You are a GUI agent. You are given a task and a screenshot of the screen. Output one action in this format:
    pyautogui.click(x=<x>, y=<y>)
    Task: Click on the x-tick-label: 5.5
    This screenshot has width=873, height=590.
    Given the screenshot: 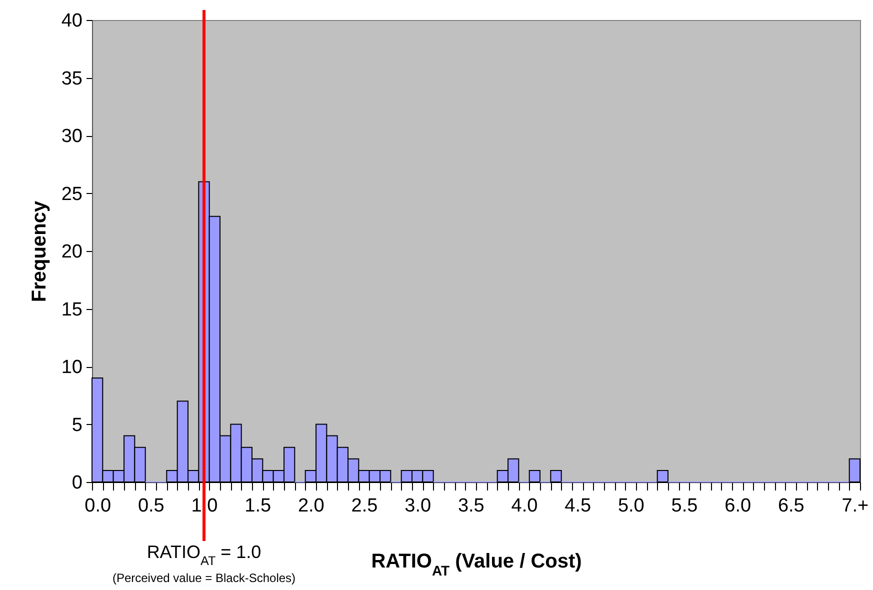 What is the action you would take?
    pyautogui.click(x=684, y=506)
    